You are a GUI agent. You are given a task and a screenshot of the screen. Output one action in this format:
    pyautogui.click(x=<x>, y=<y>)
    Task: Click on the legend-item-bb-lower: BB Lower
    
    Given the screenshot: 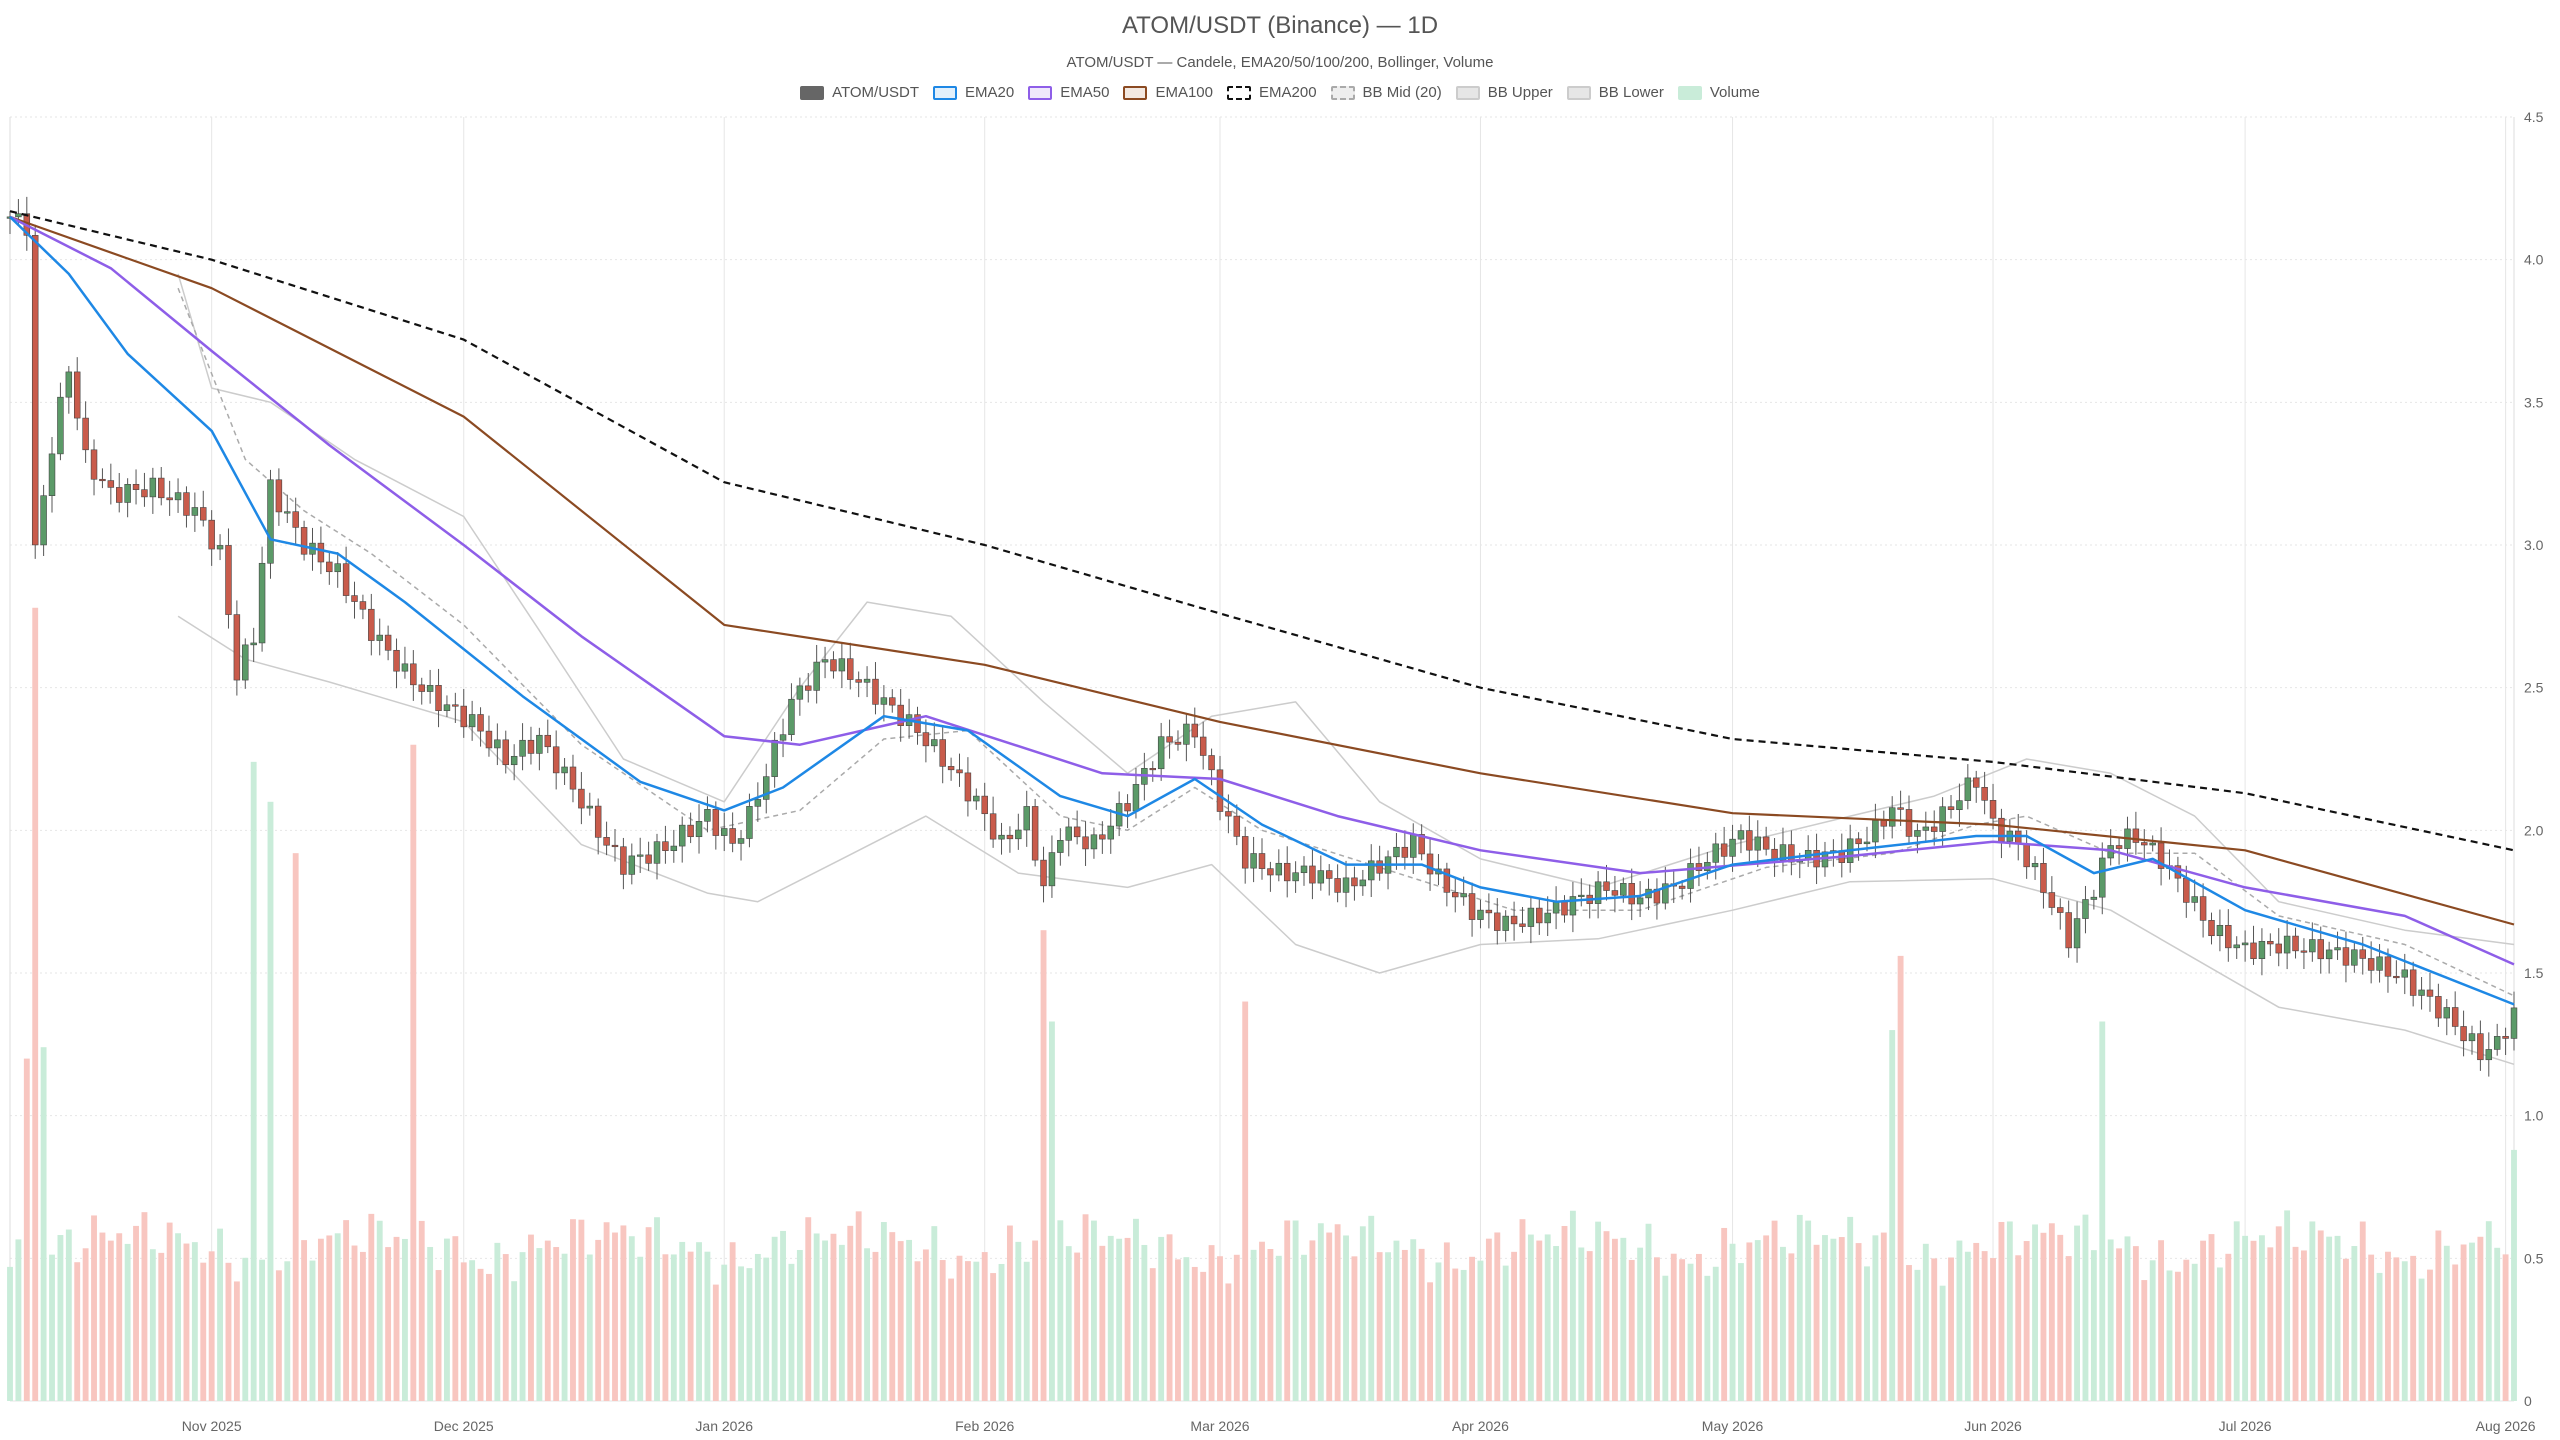 What is the action you would take?
    pyautogui.click(x=1615, y=92)
    